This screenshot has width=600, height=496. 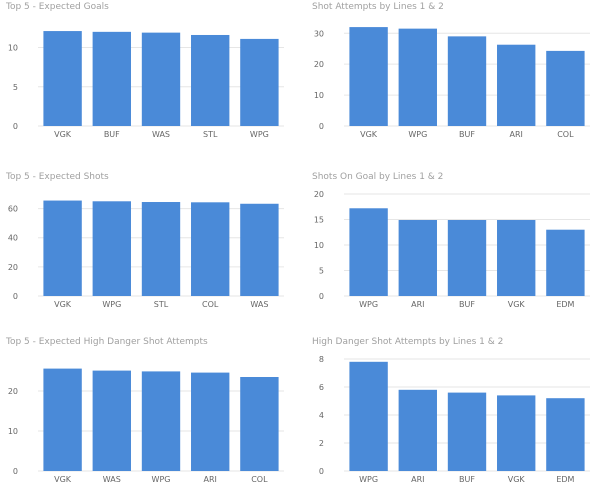 I want to click on chart-title: Top 5 - Expected Goals, so click(x=57, y=7).